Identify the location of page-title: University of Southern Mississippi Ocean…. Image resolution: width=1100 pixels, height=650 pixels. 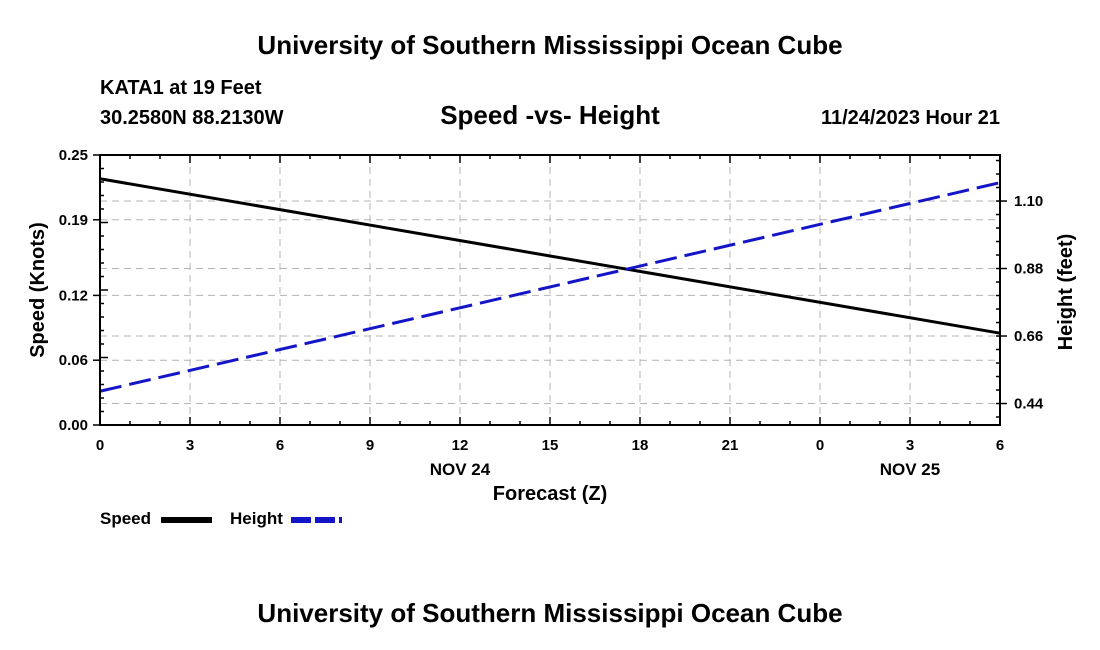
(550, 45).